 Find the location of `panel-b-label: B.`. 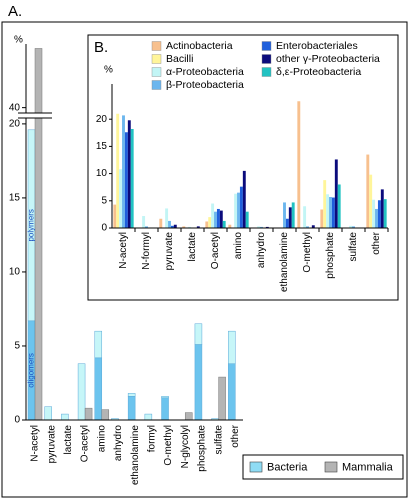

panel-b-label: B. is located at coordinates (101, 47).